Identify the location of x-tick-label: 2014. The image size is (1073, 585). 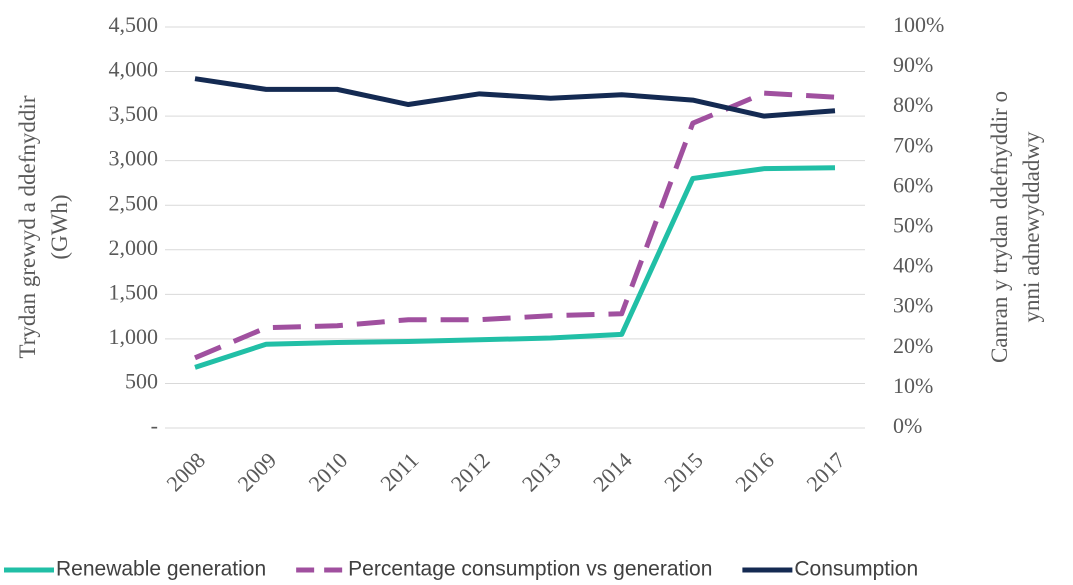
(612, 471).